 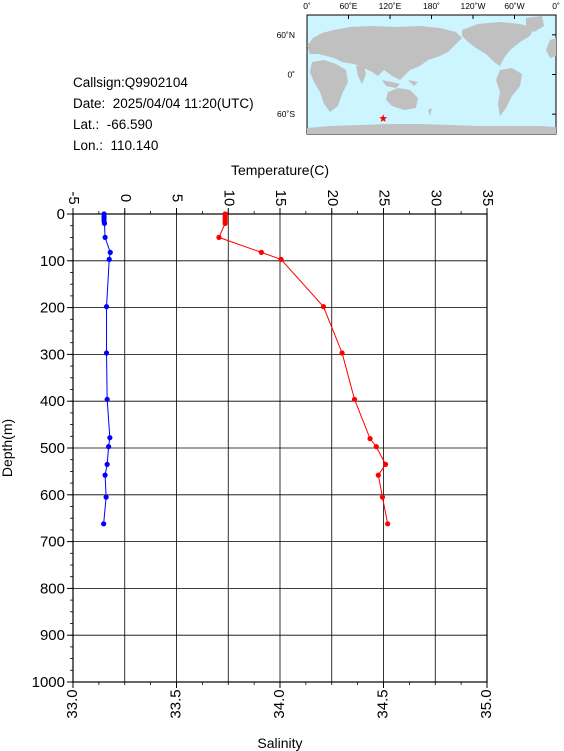 I want to click on depth-tick-label: 200, so click(x=52, y=308).